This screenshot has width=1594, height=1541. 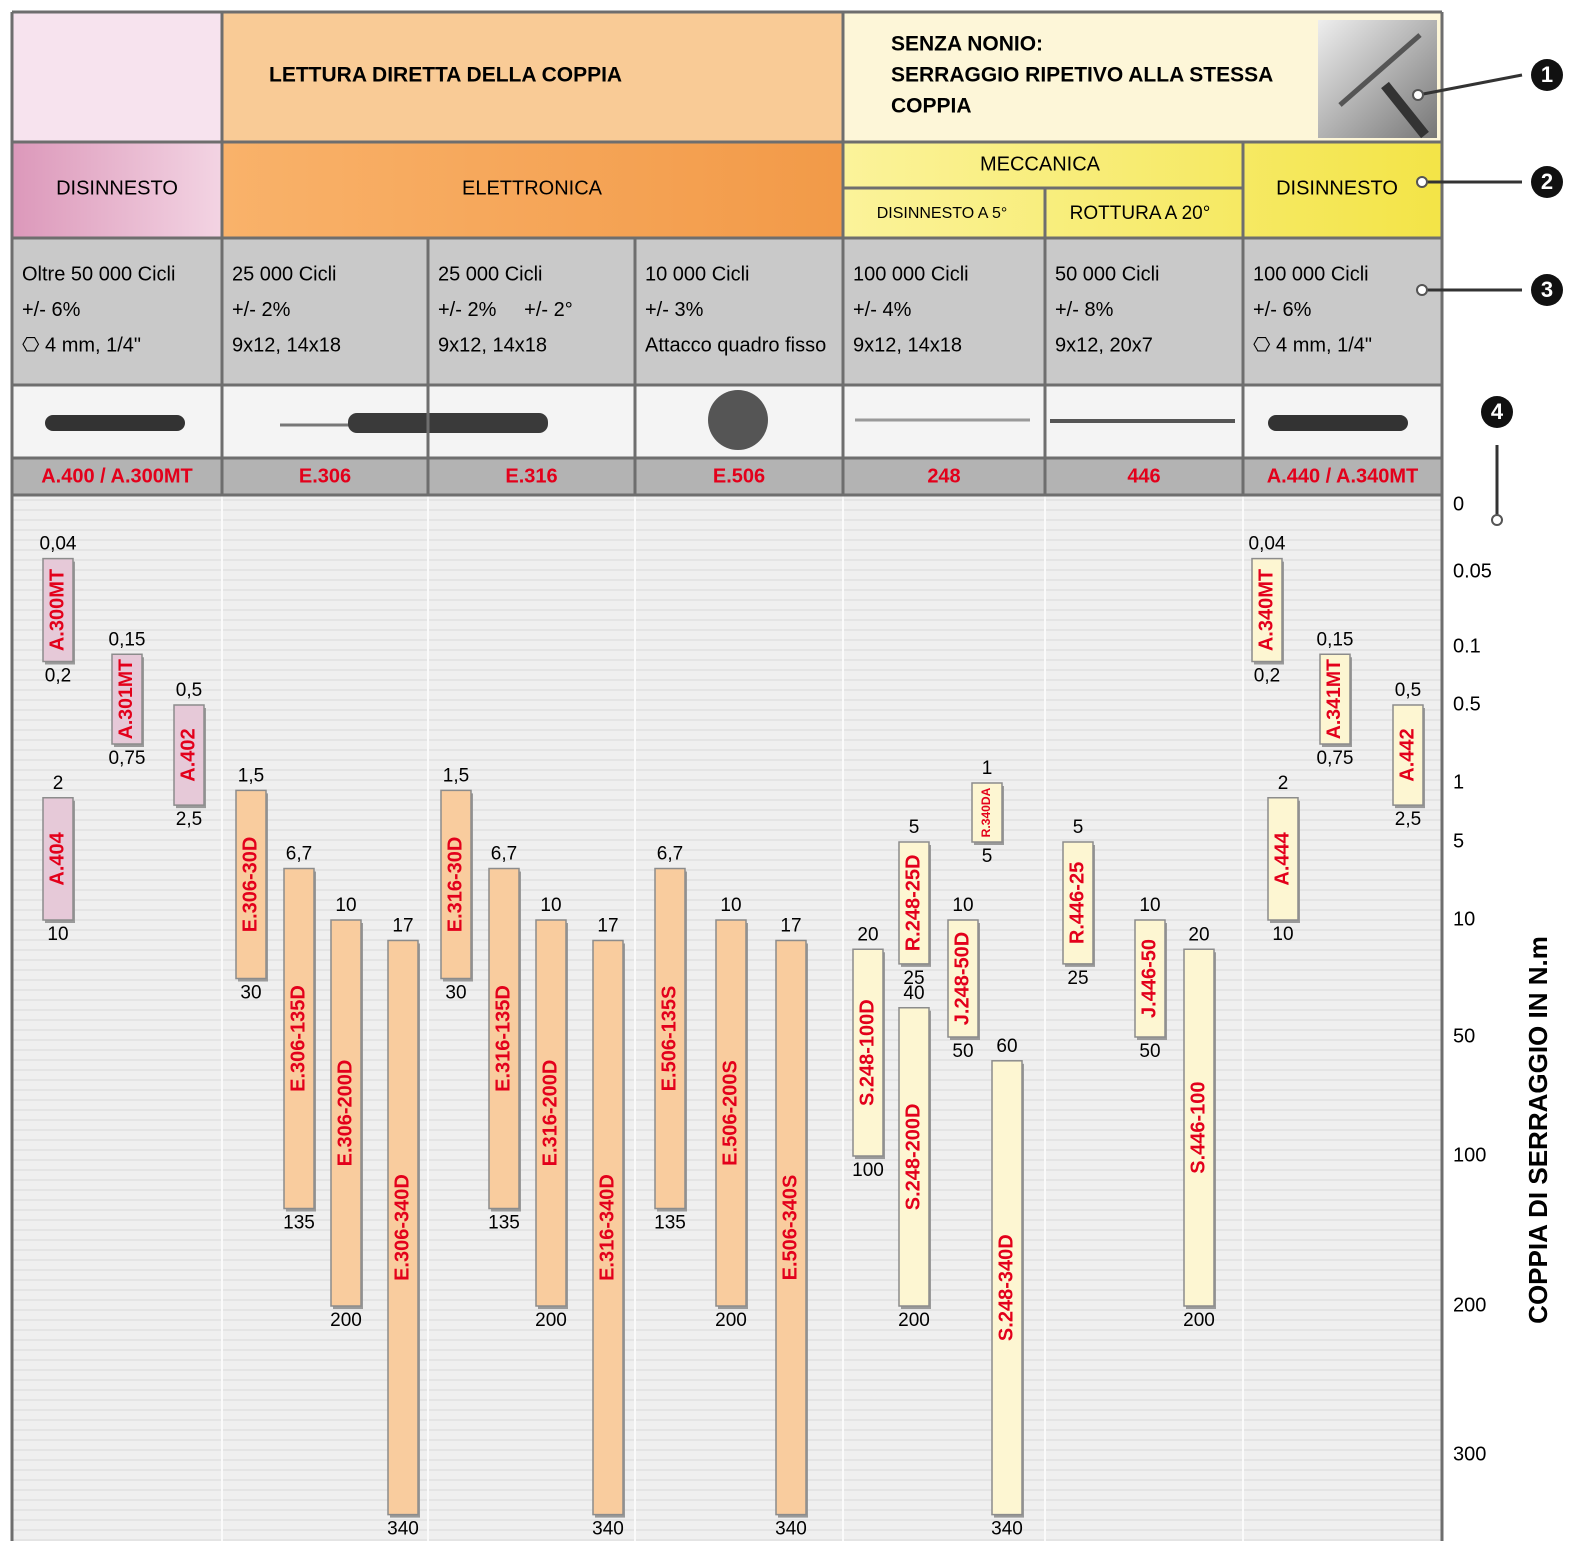 What do you see at coordinates (81, 345) in the screenshot?
I see `spec-text: ⎔ 4 mm, 1/4"` at bounding box center [81, 345].